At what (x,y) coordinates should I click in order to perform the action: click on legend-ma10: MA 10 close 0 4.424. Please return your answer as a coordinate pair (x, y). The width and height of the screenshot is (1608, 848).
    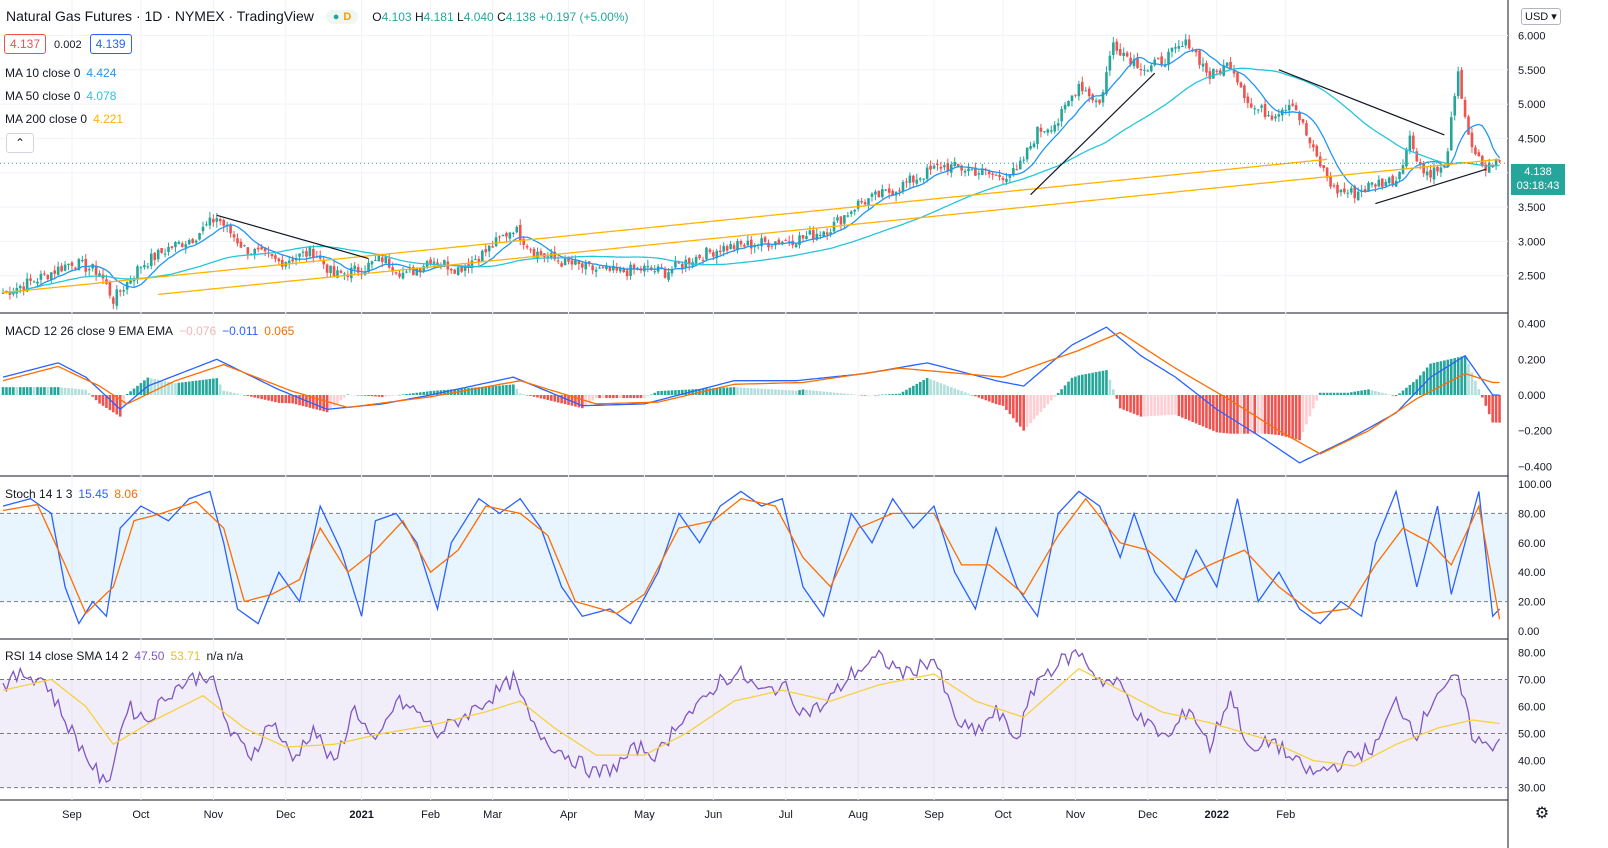
    Looking at the image, I should click on (61, 73).